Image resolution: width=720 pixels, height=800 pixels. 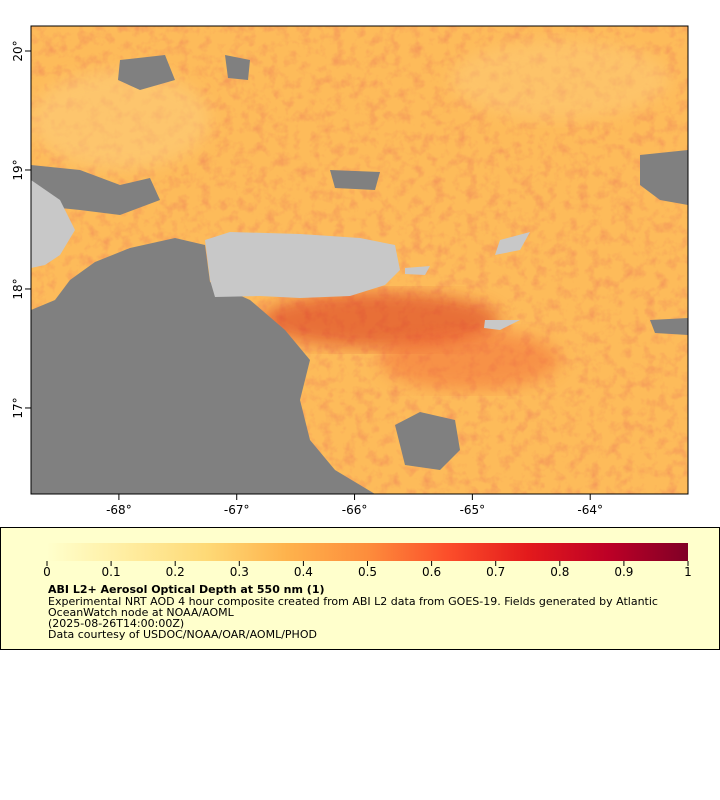 I want to click on colorbar-tick-label: 0.2, so click(x=175, y=572).